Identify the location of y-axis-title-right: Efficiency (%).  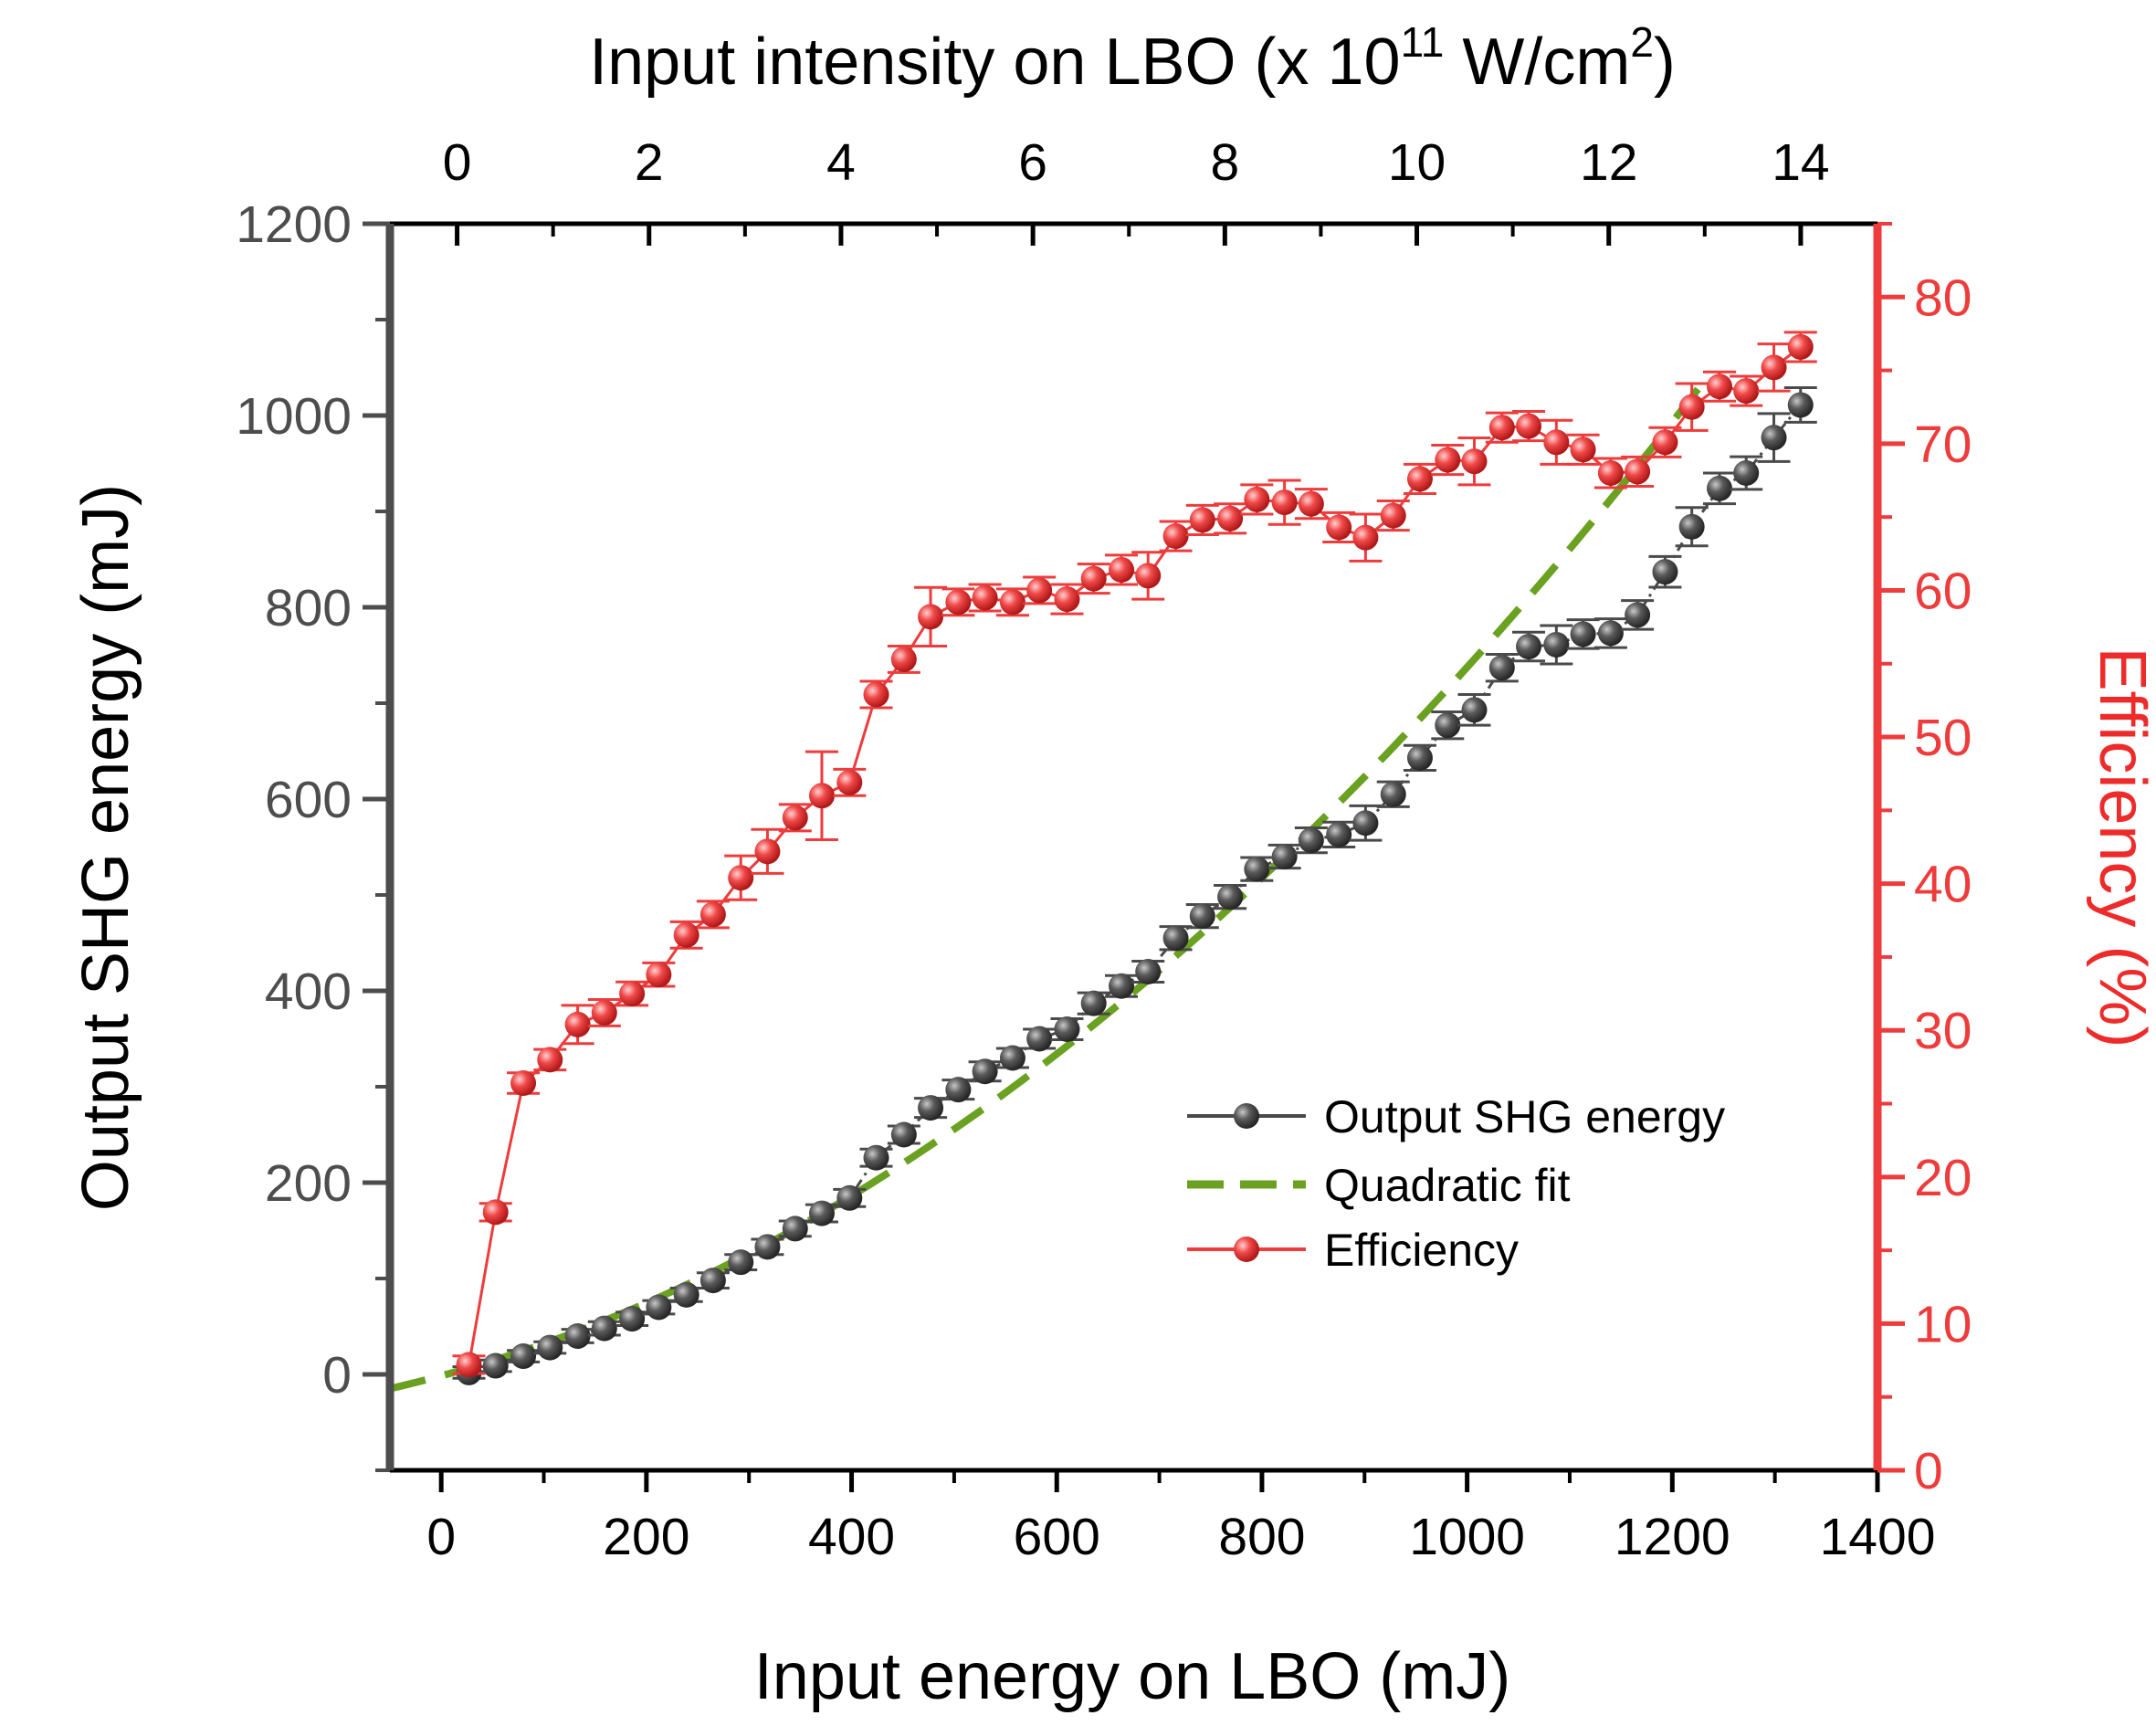
(2121, 848).